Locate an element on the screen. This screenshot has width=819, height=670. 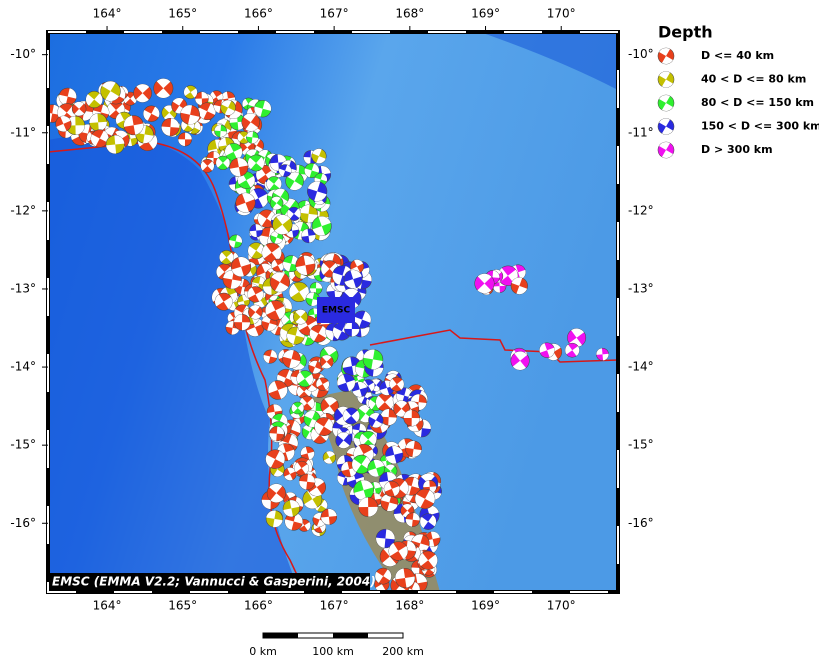
center-label: EMSC is located at coordinates (336, 311).